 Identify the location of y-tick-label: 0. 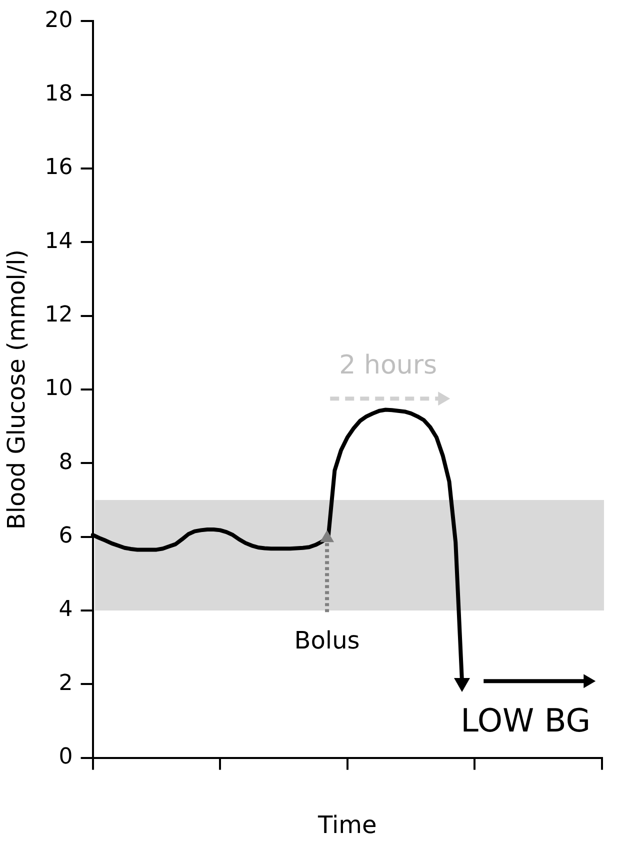
(65, 757).